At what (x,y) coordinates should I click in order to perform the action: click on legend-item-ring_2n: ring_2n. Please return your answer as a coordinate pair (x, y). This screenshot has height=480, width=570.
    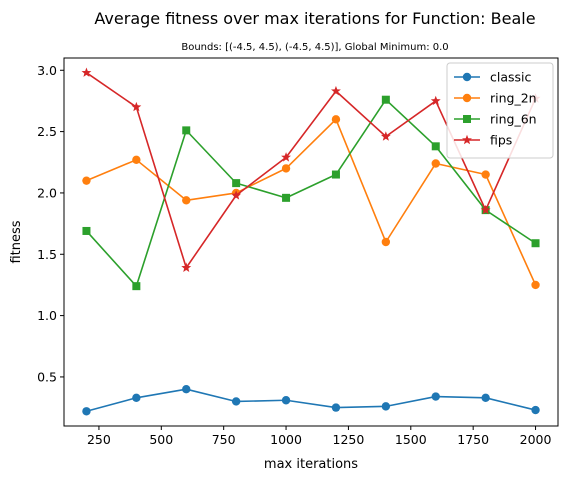
    Looking at the image, I should click on (495, 98).